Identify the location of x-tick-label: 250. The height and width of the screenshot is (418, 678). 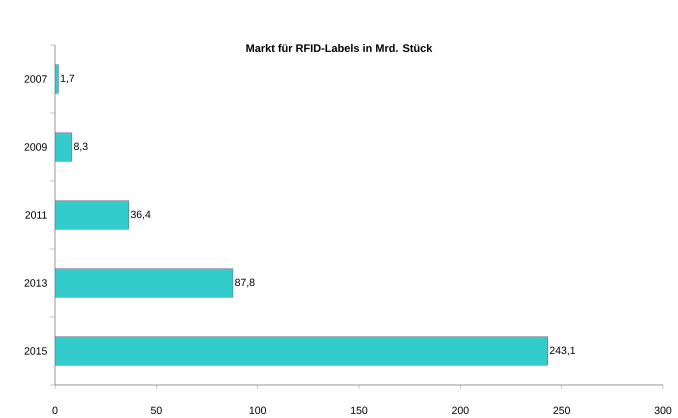
(561, 410).